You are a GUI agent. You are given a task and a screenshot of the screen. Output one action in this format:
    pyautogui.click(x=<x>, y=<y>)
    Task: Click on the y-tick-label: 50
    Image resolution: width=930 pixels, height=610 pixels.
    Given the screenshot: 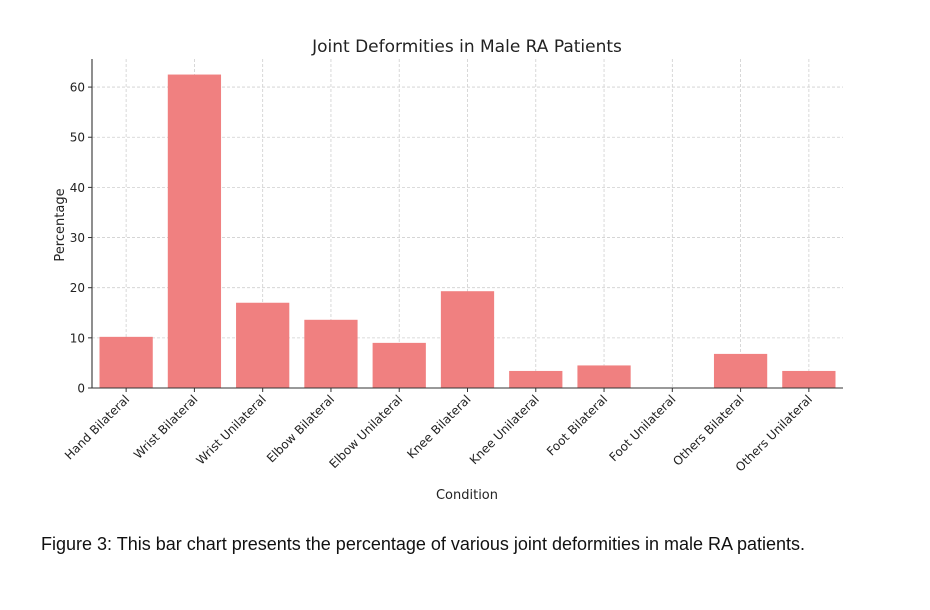 What is the action you would take?
    pyautogui.click(x=77, y=138)
    